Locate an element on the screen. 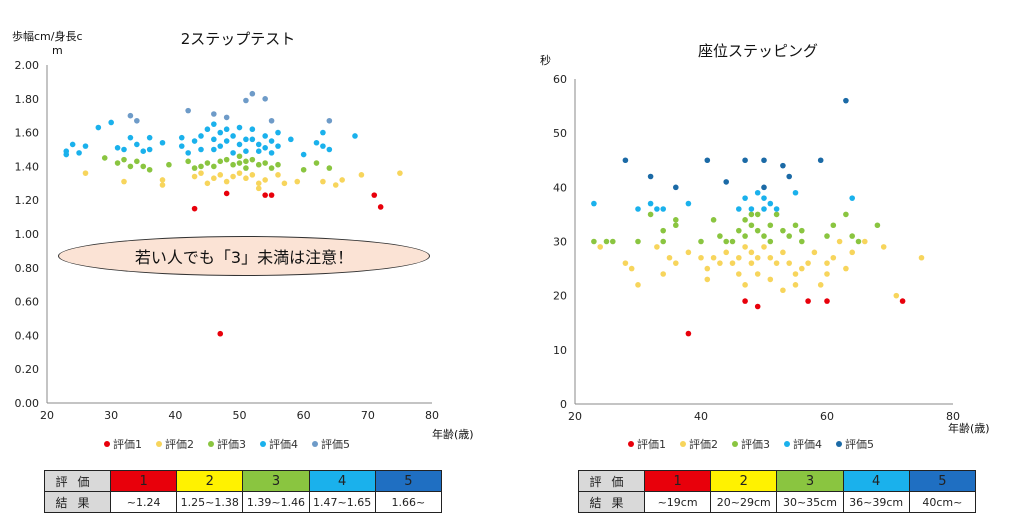 This screenshot has height=526, width=1021. x-tick-label: 70 is located at coordinates (368, 415).